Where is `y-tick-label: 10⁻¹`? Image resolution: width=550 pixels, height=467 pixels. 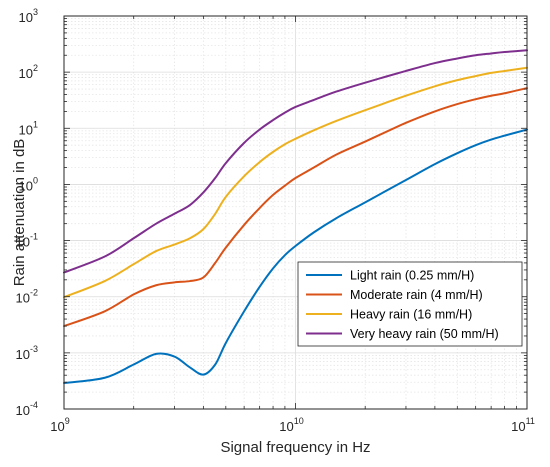
y-tick-label: 10⁻¹ is located at coordinates (27, 241).